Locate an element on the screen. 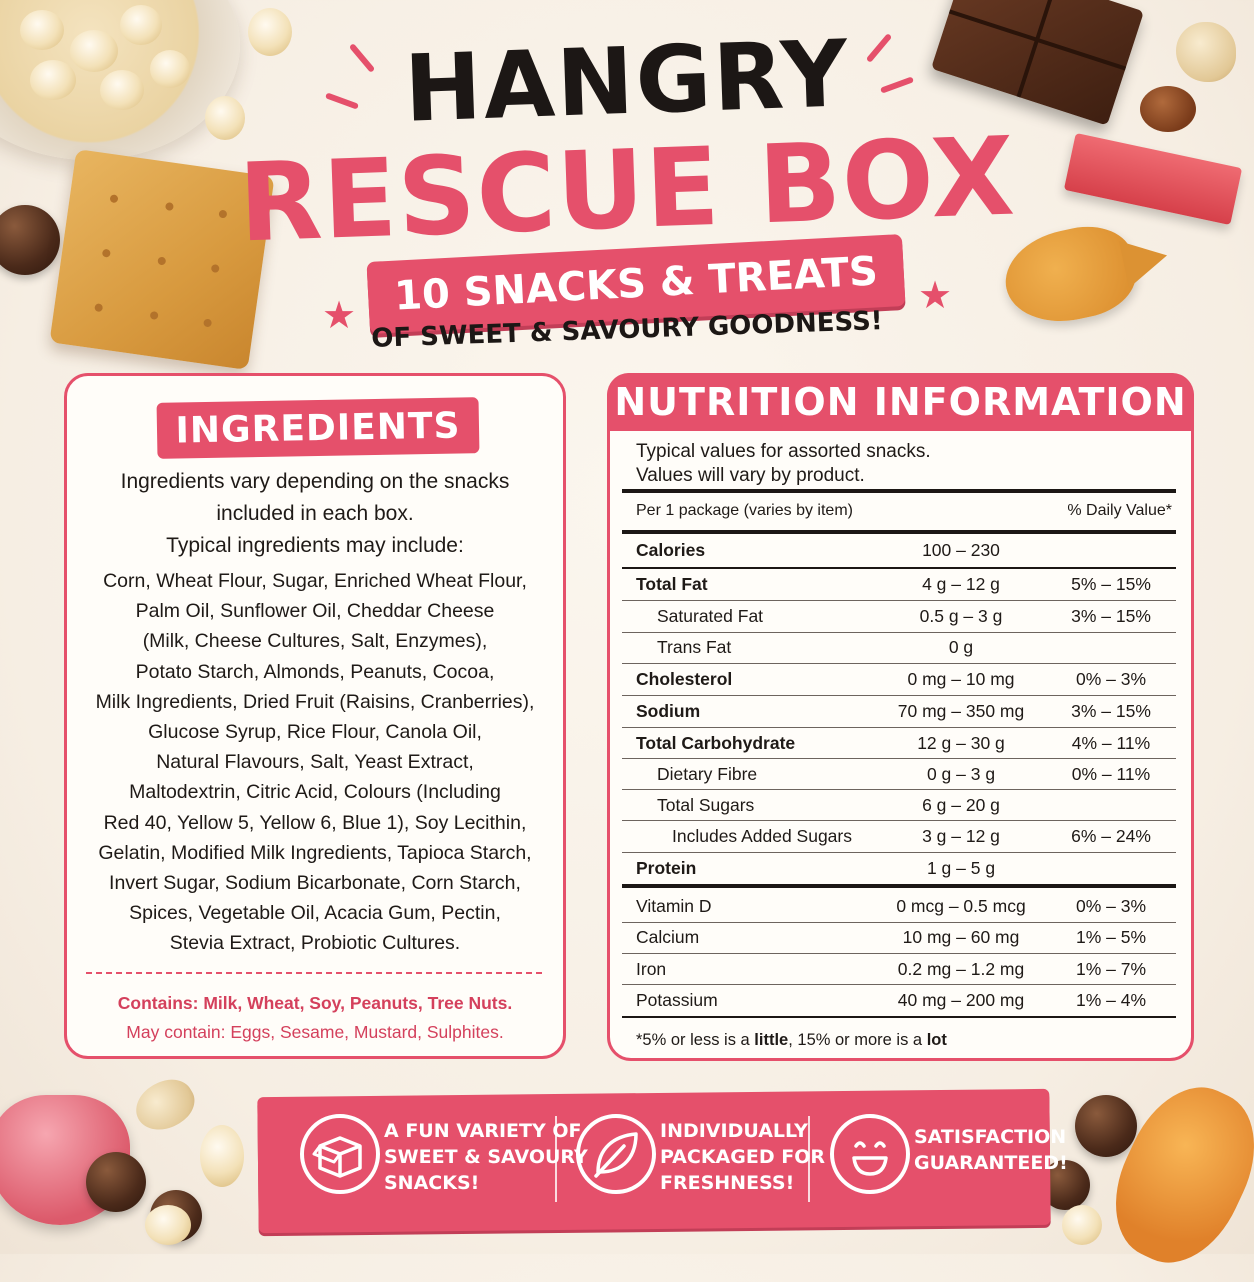 This screenshot has height=1282, width=1254. nutrient-label: Total Carbohydrate is located at coordinates (716, 743).